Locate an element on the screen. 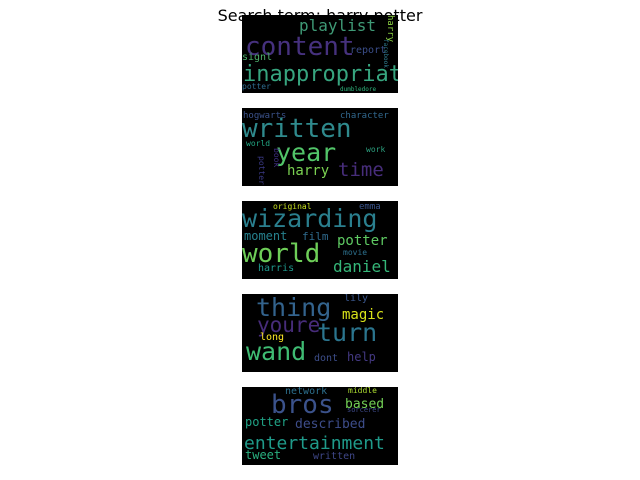 The image size is (640, 480). cloud-word: wizarding is located at coordinates (310, 218).